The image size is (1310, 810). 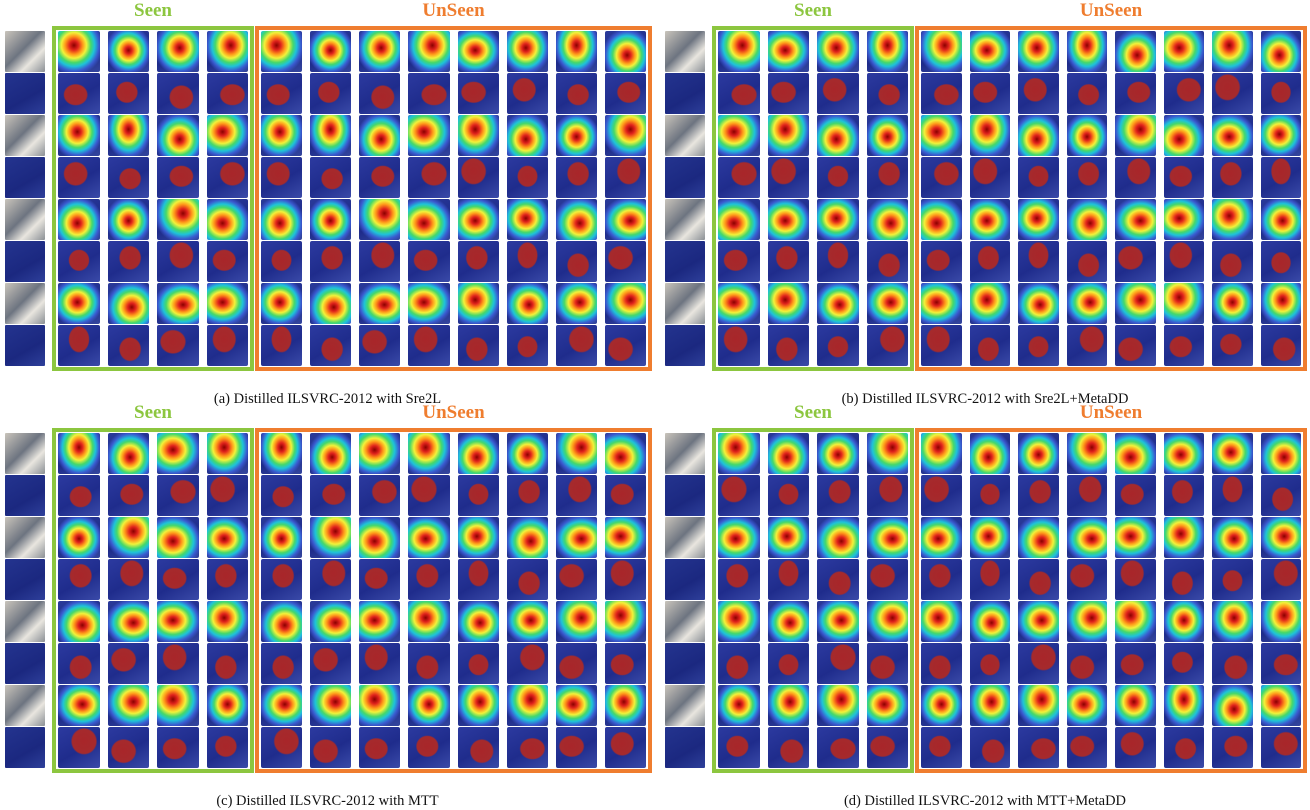 I want to click on unseen-box, so click(x=1111, y=198).